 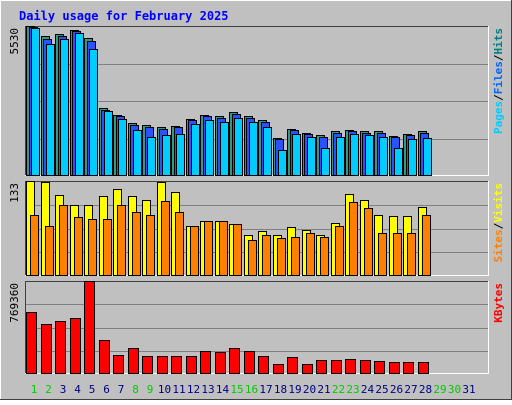 I want to click on legend-entry-sites: Sites, so click(x=498, y=245).